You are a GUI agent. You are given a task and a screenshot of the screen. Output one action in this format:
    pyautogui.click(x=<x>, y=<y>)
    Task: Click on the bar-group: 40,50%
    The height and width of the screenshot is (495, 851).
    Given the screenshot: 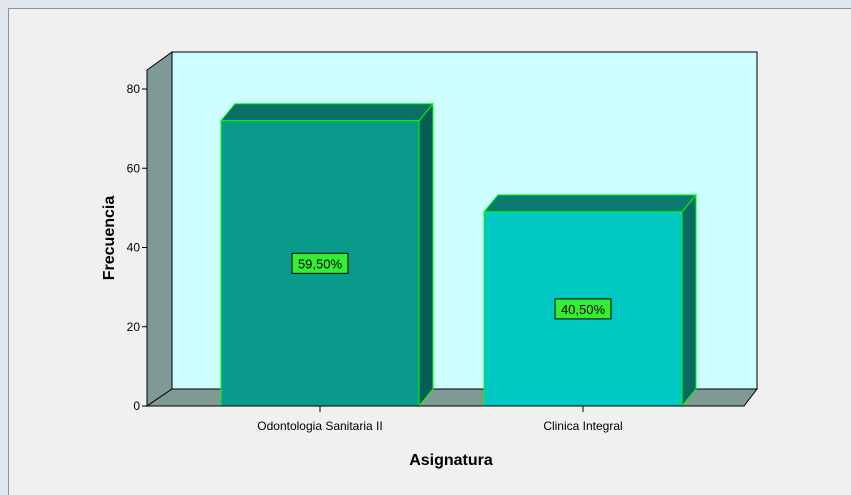 What is the action you would take?
    pyautogui.click(x=590, y=300)
    